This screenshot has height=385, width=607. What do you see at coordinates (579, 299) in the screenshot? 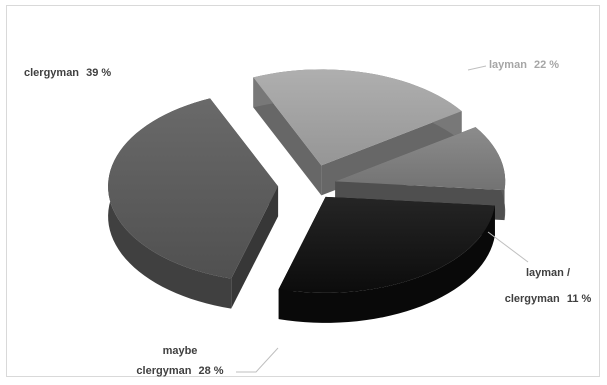
I see `label-layman-clergyman-value: 11 %` at bounding box center [579, 299].